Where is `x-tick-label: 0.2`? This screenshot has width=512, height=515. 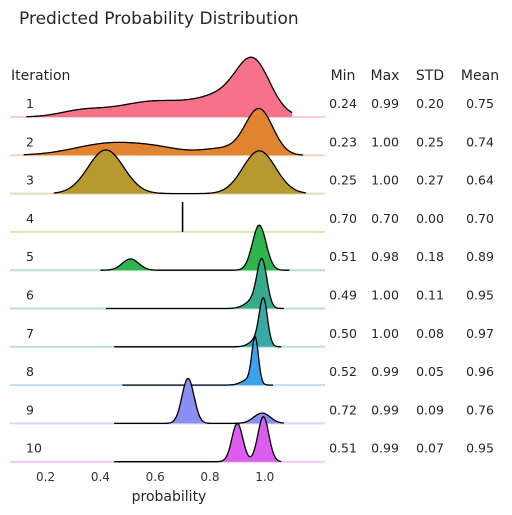 x-tick-label: 0.2 is located at coordinates (45, 477).